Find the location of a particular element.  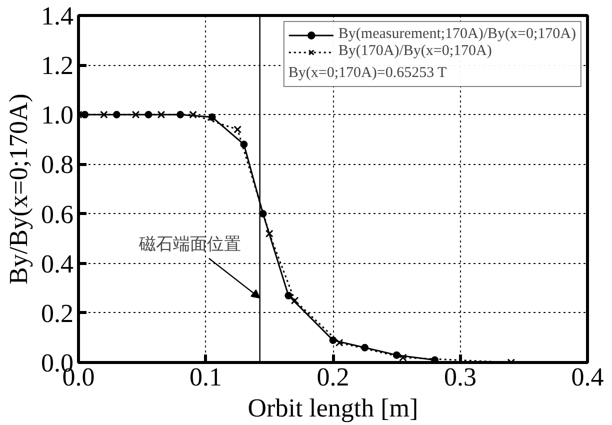

x-tick-label: 0.4 is located at coordinates (587, 377).